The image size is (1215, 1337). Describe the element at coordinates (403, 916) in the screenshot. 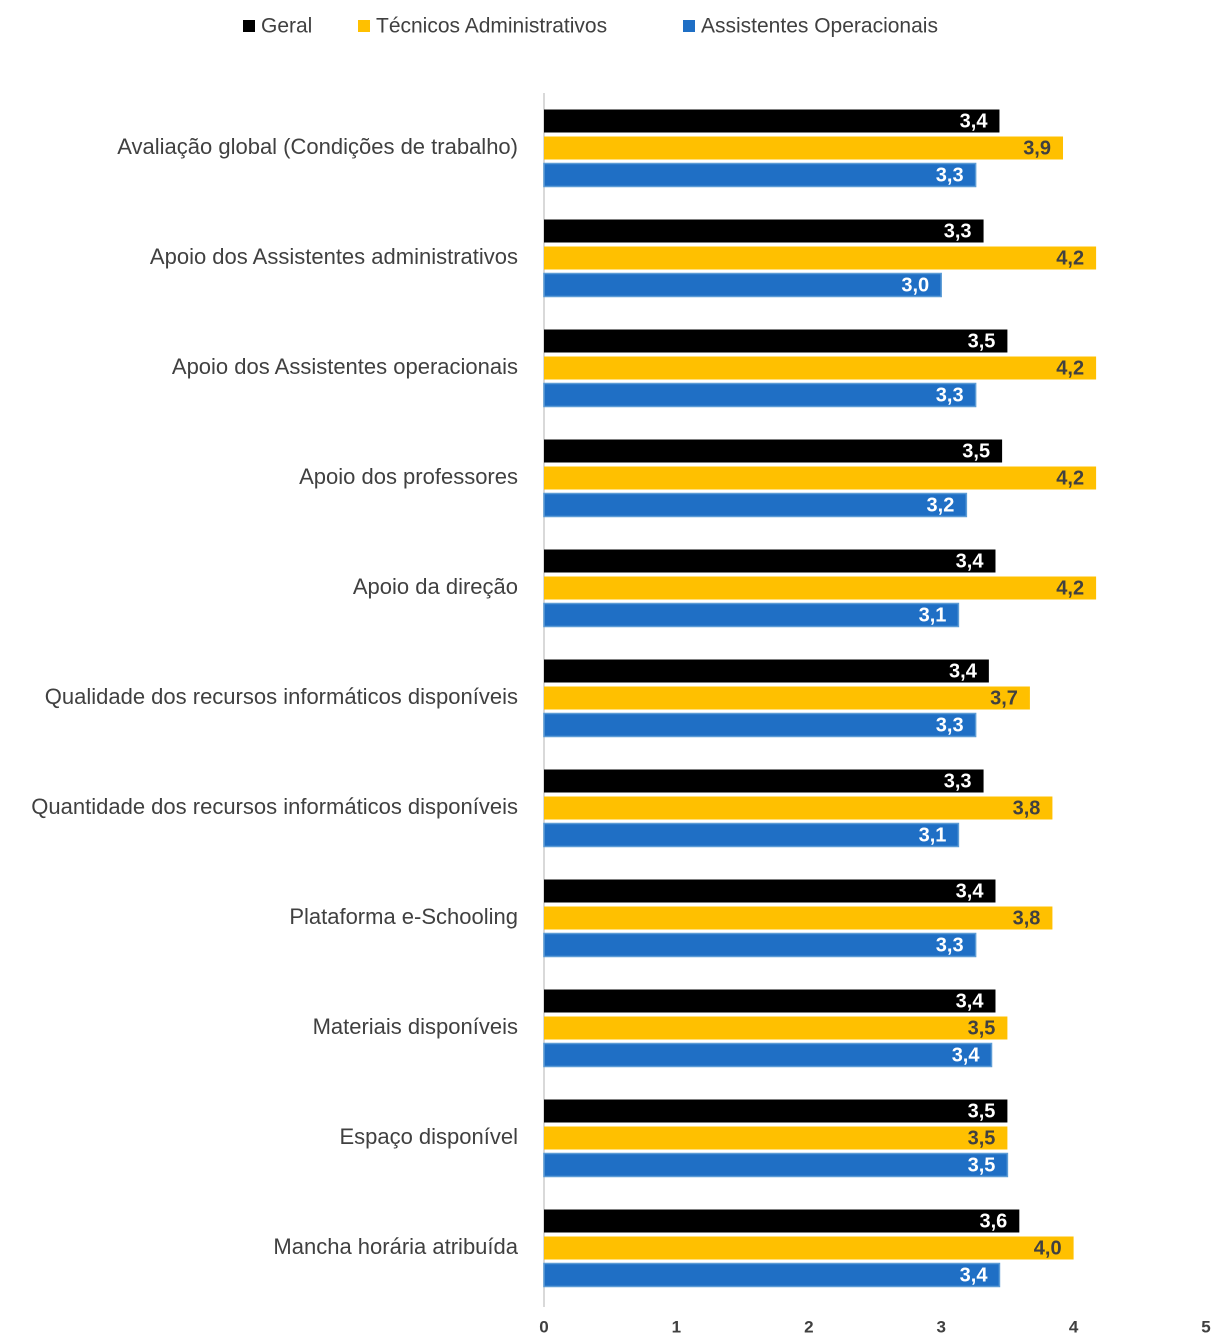

I see `category-label: Plataforma e-Schooling` at that location.